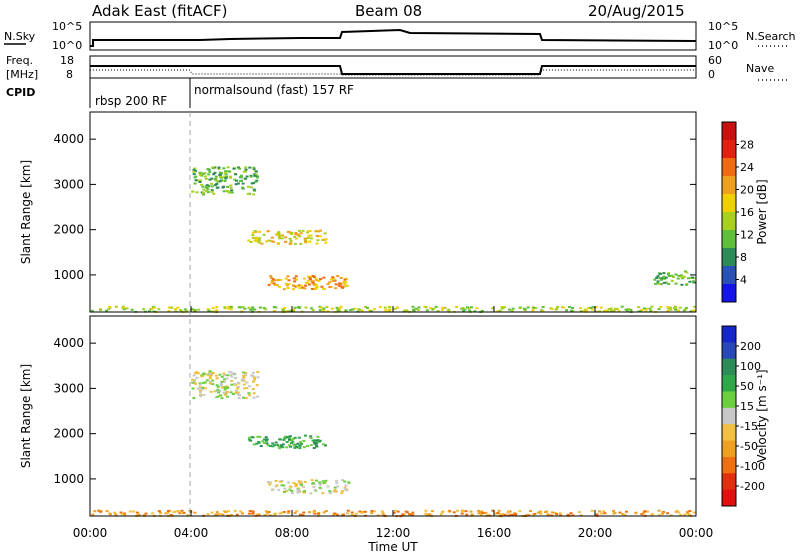  What do you see at coordinates (67, 45) in the screenshot?
I see `noise-left-tick-bottom: 10^0` at bounding box center [67, 45].